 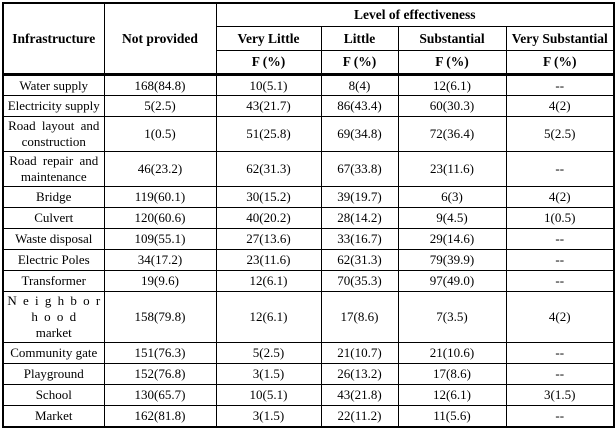 I want to click on header-row-measure: F (%) F (%) F (%) F (%), so click(x=309, y=63).